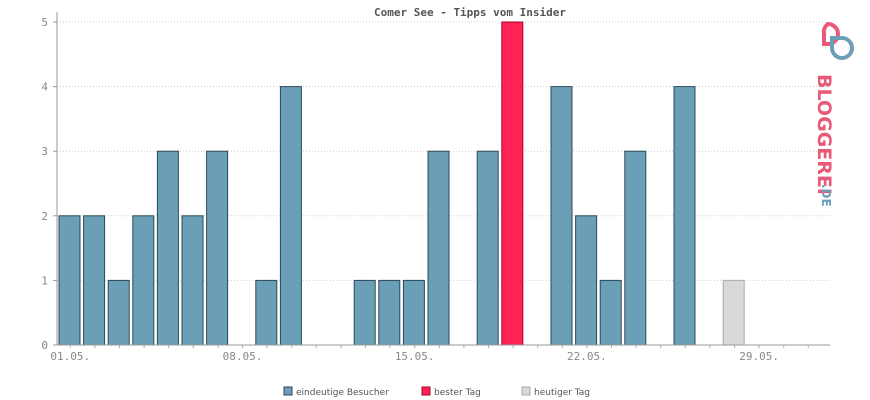  What do you see at coordinates (44, 280) in the screenshot?
I see `y-tick-label: 1` at bounding box center [44, 280].